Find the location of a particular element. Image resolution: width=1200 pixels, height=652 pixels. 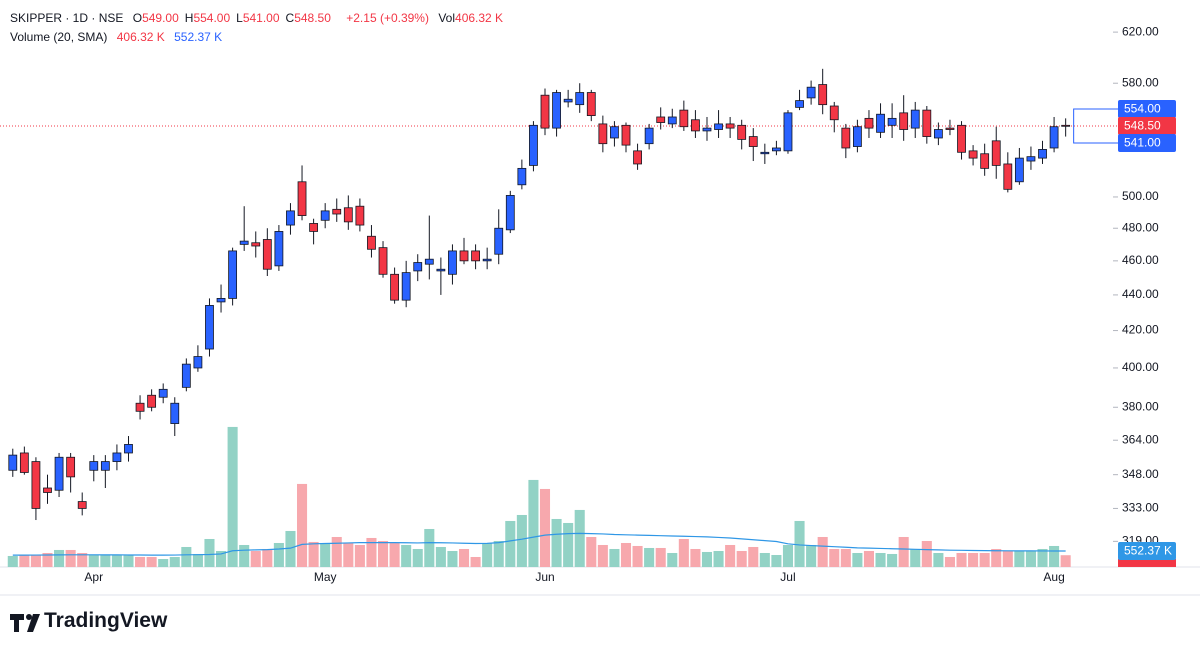

last-price-label: 548.50 is located at coordinates (1142, 126).